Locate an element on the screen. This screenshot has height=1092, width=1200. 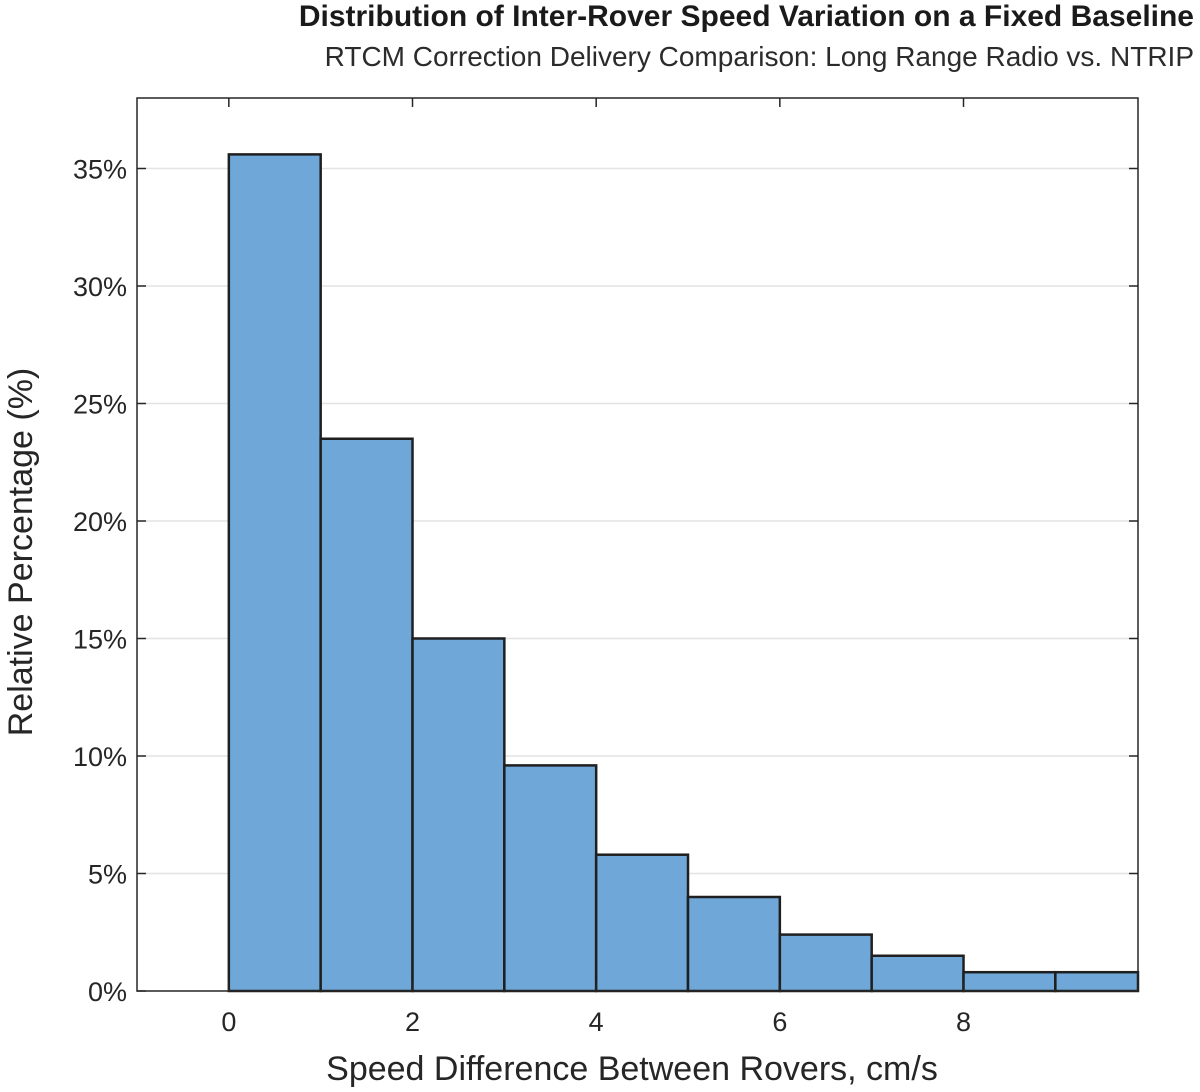
y-tick-label-6: 30% is located at coordinates (100, 287).